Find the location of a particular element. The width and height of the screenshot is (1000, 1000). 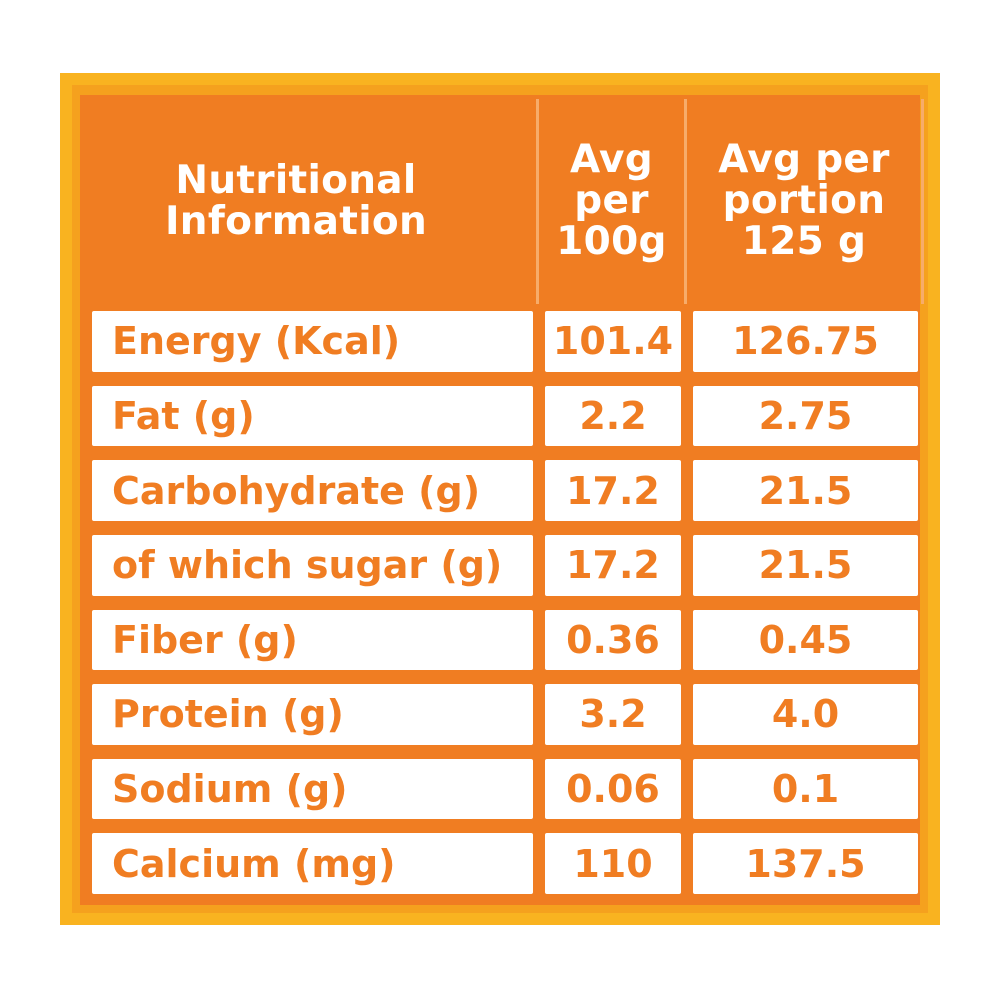

row-carbohydrate-per-100g: 17.2 is located at coordinates (613, 490).